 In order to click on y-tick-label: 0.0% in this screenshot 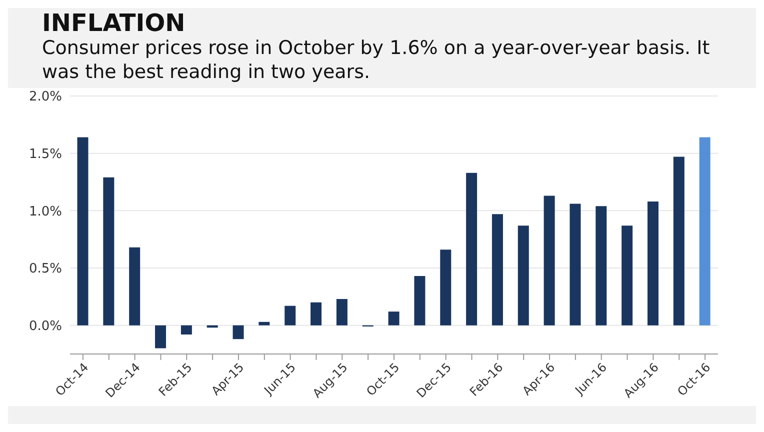, I will do `click(45, 326)`.